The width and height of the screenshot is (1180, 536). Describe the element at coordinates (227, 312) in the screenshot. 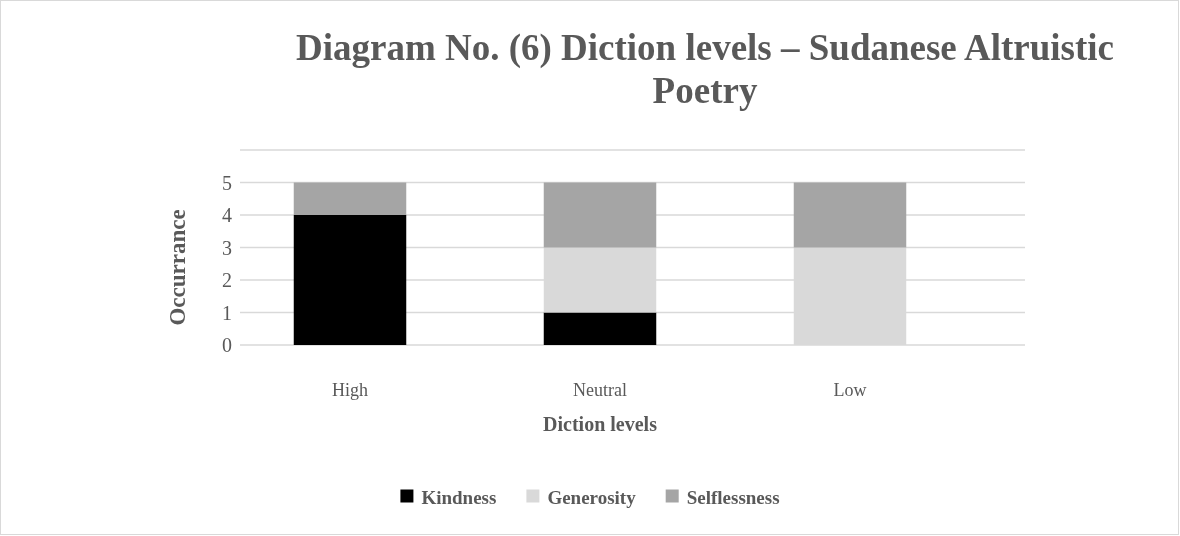

I see `y-tick-label: 1` at that location.